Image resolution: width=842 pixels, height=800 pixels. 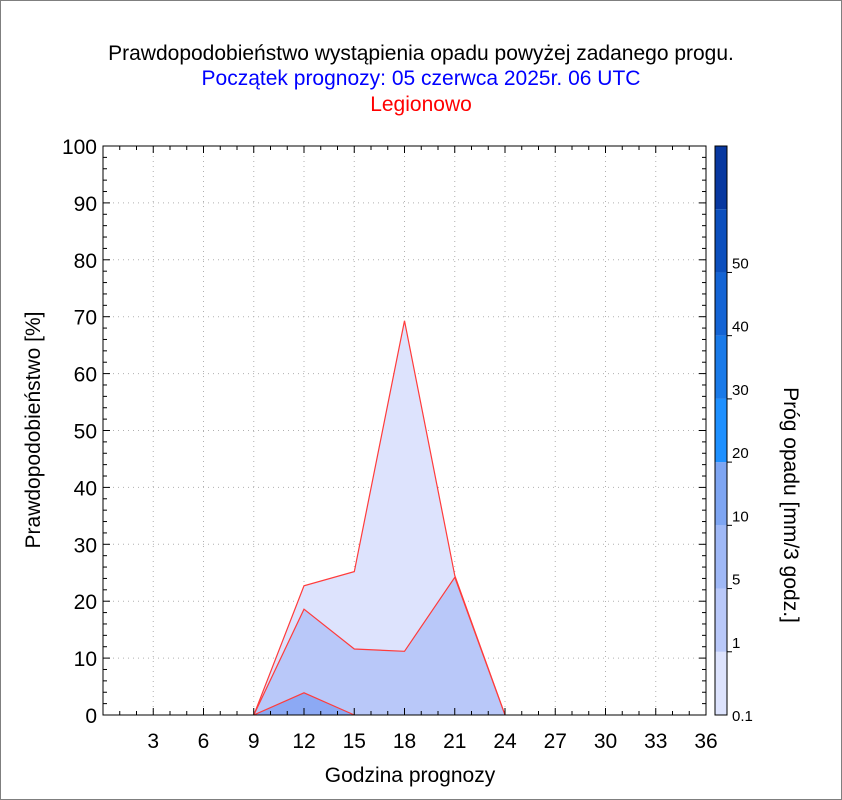 I want to click on colorbar-tick-label: 5, so click(x=736, y=580).